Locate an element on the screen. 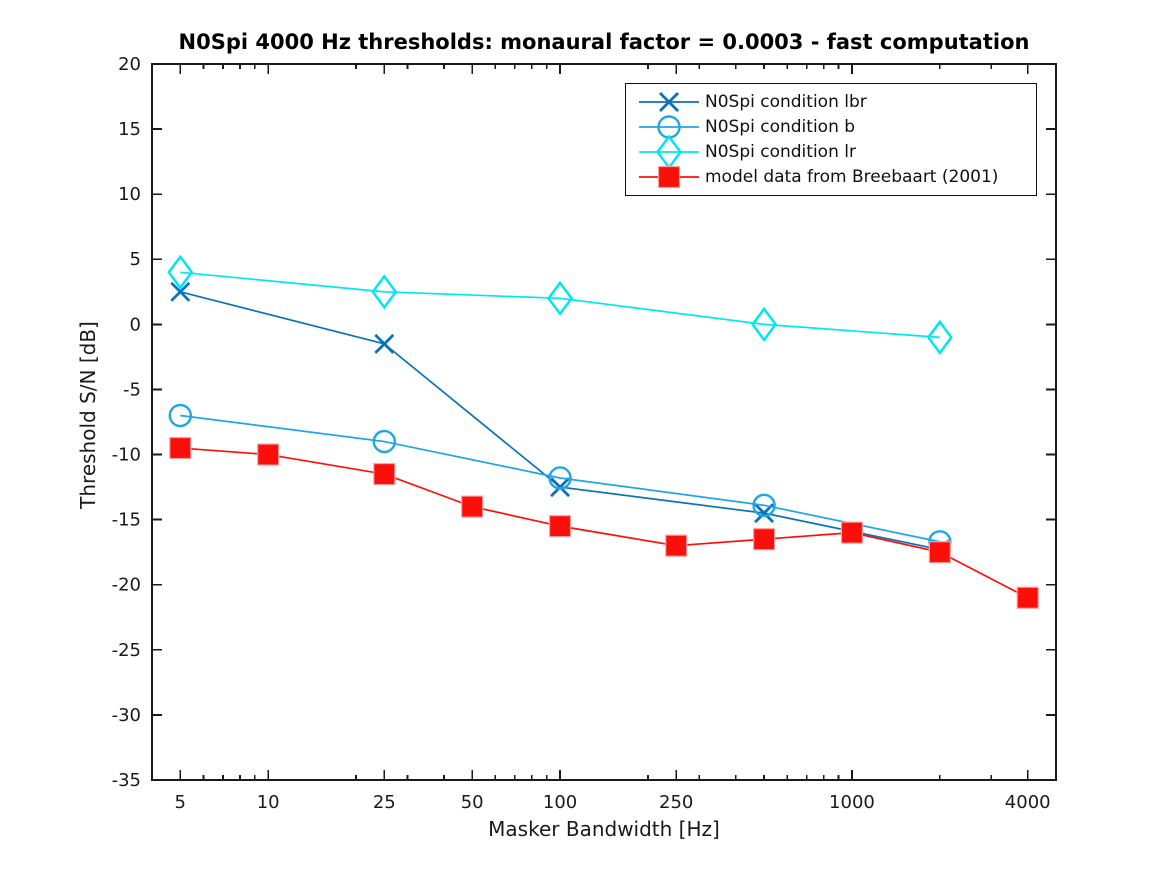 This screenshot has width=1167, height=875. legend-marker-x-icon is located at coordinates (669, 101).